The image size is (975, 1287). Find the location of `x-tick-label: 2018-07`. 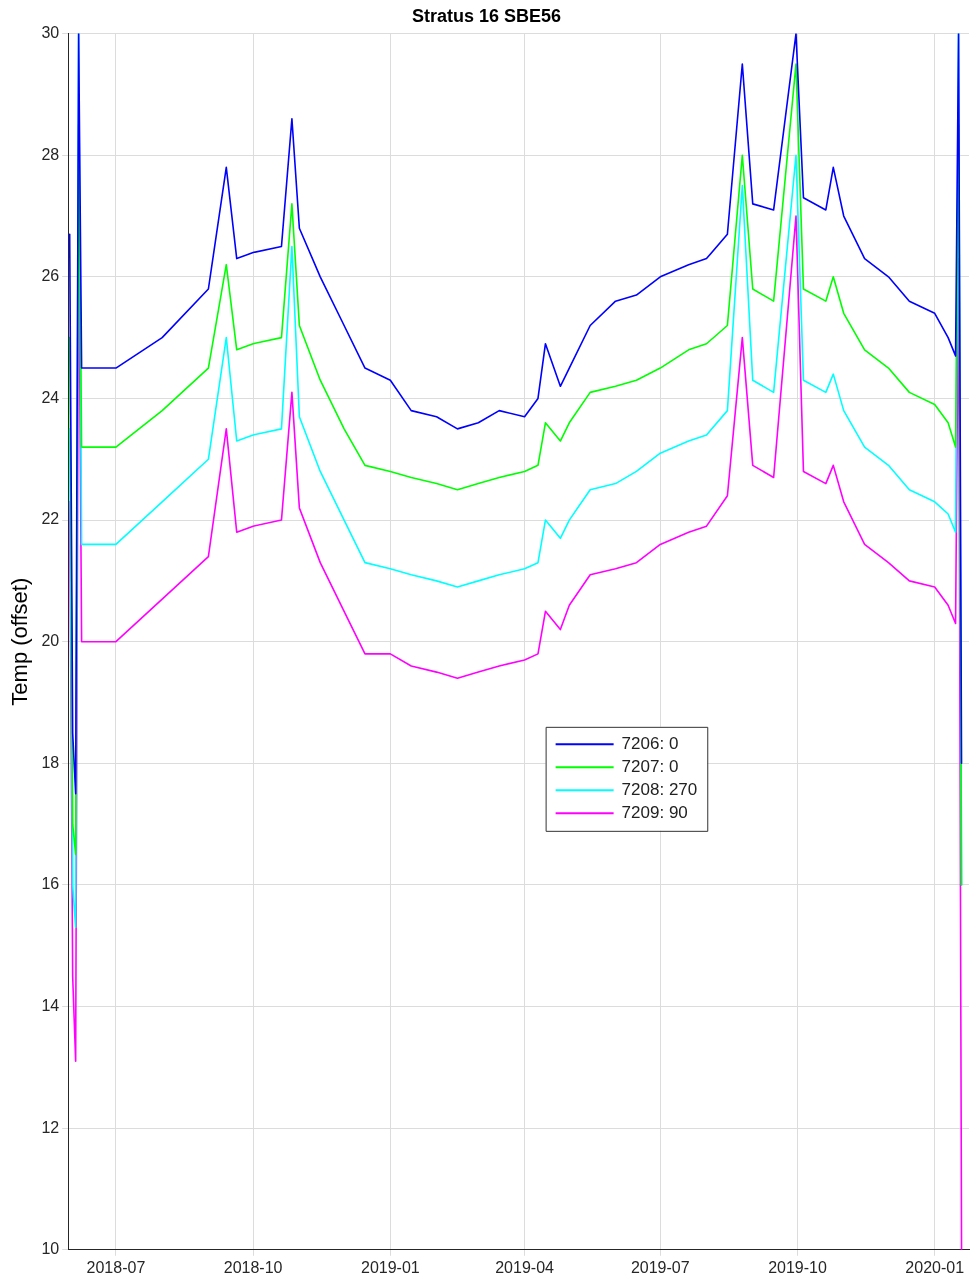

x-tick-label: 2018-07 is located at coordinates (116, 1267).